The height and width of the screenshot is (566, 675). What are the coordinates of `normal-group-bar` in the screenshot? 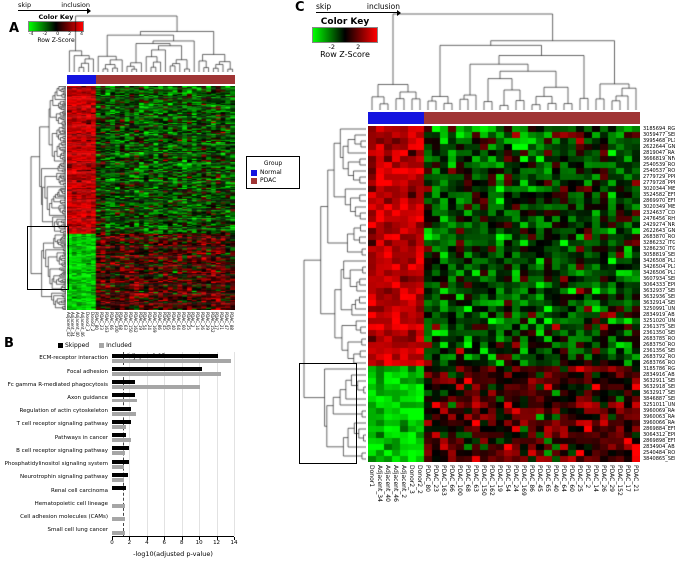 It's located at (81, 79).